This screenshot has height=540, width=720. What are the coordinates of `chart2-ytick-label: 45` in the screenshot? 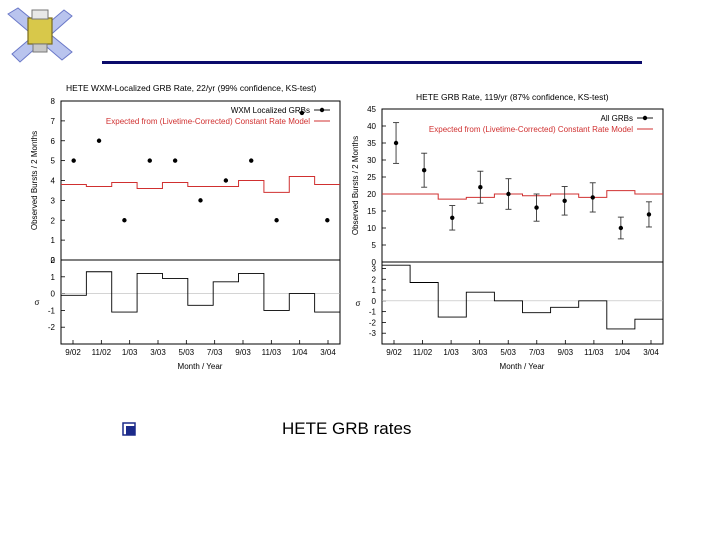 It's located at (371, 109).